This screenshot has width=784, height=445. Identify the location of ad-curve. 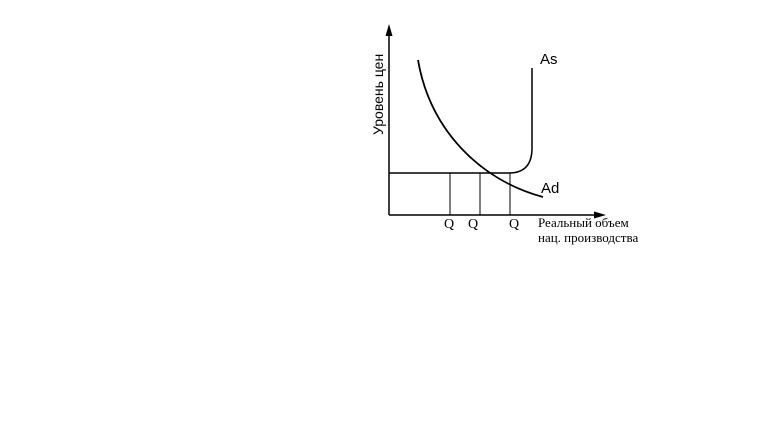
(480, 128).